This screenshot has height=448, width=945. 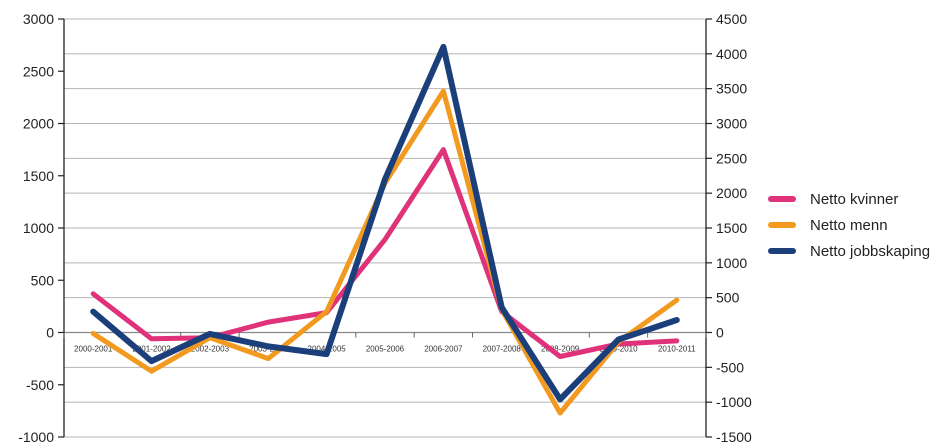 I want to click on left-tick-label: 2000, so click(x=38, y=124).